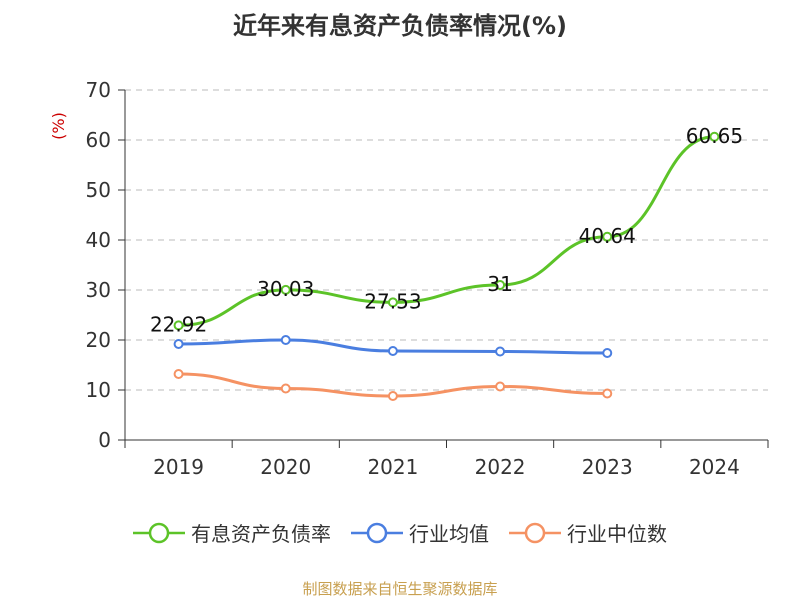 This screenshot has width=800, height=600. I want to click on y-tick-label: 40, so click(98, 240).